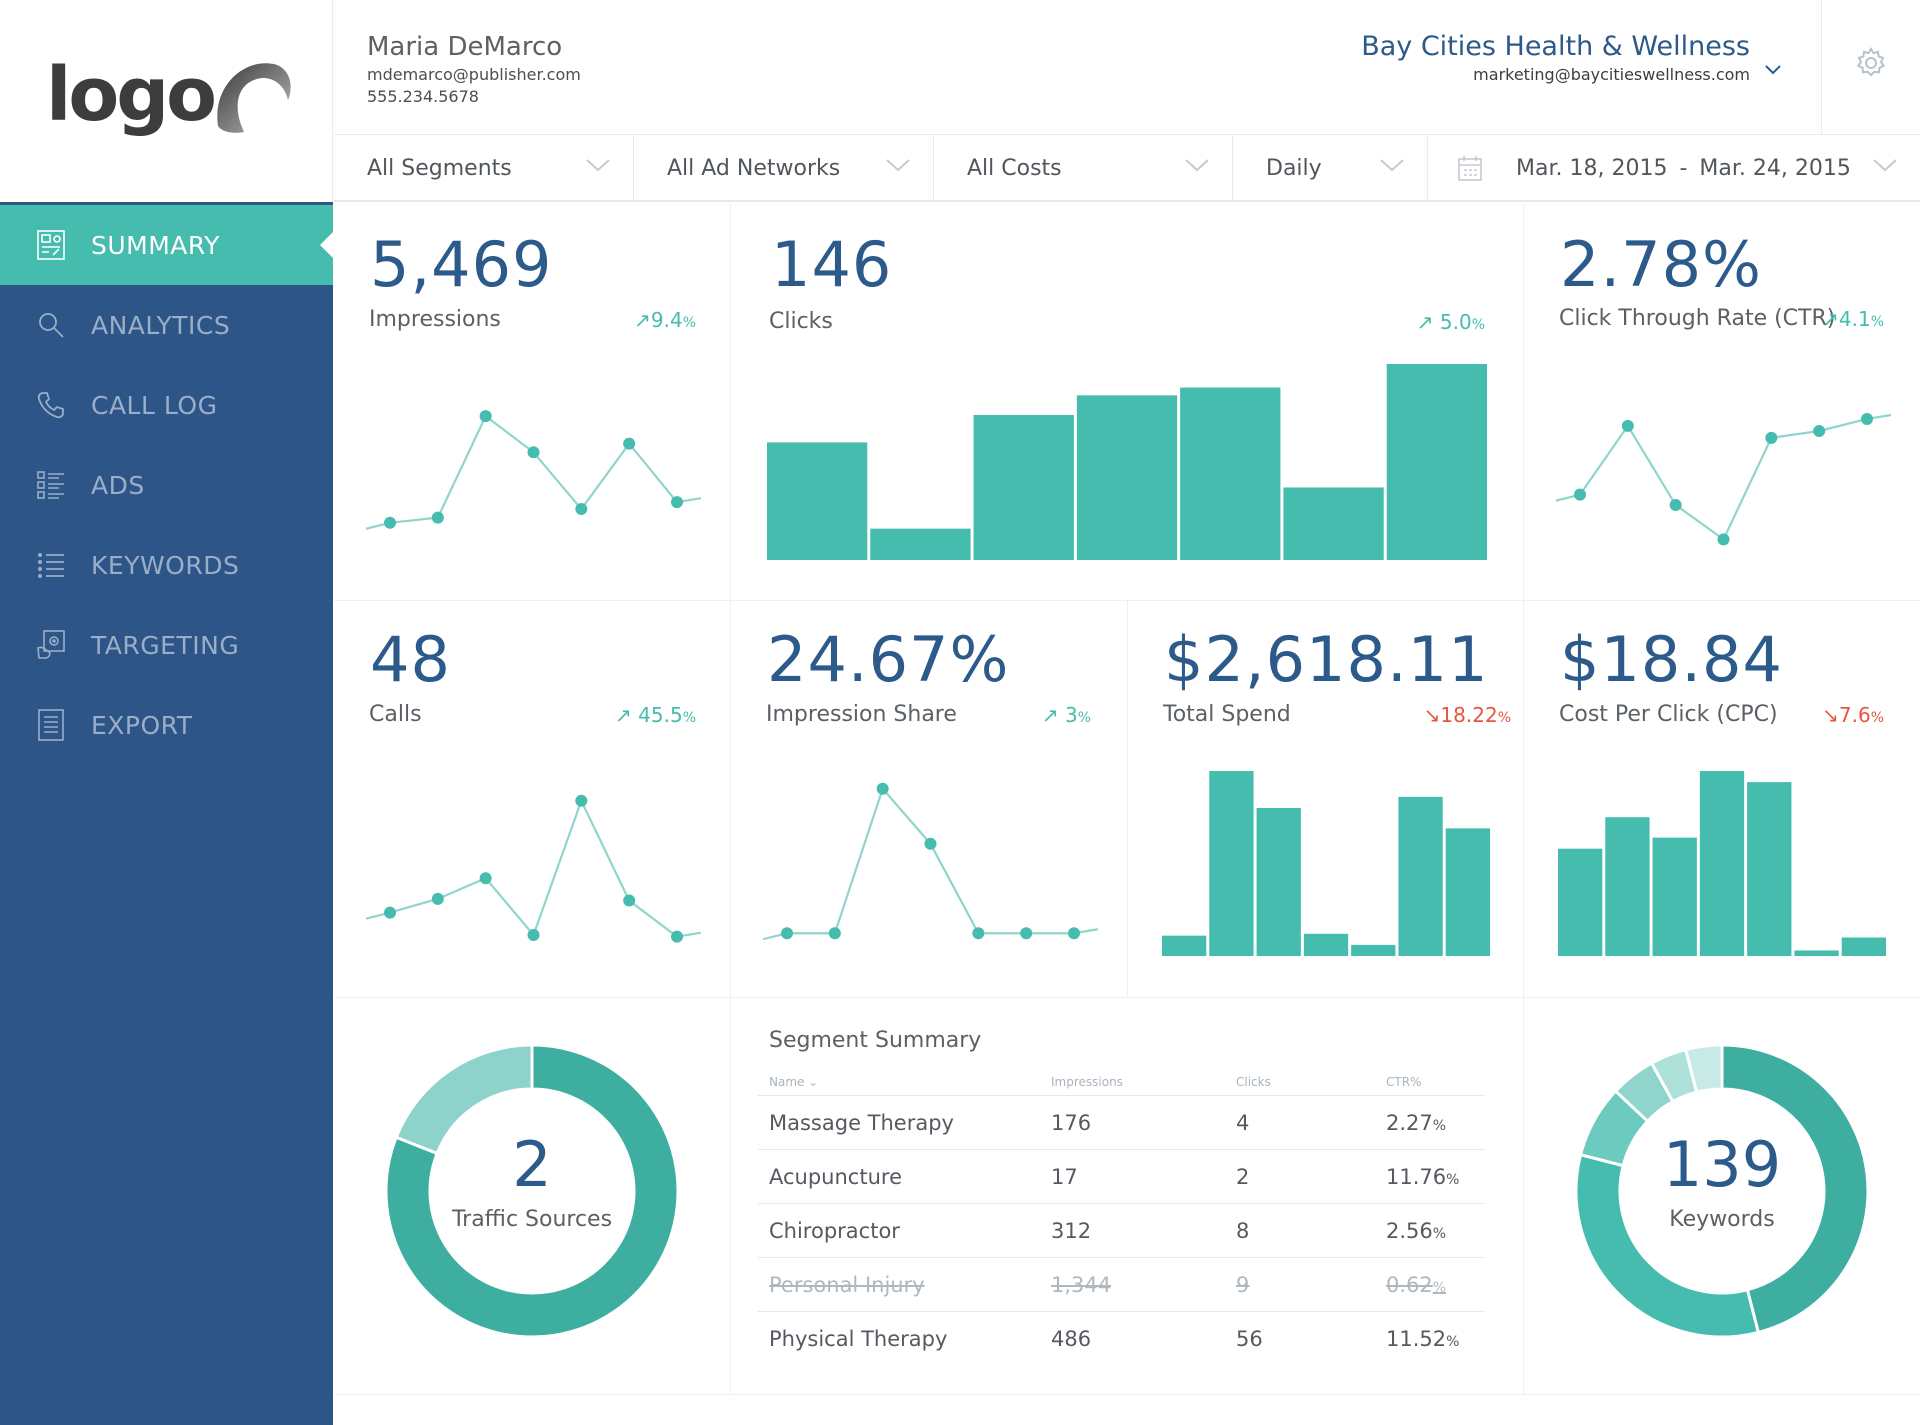 The image size is (1920, 1425). I want to click on table-row: Physical Therapy 486 56 11.52%, so click(1121, 1339).